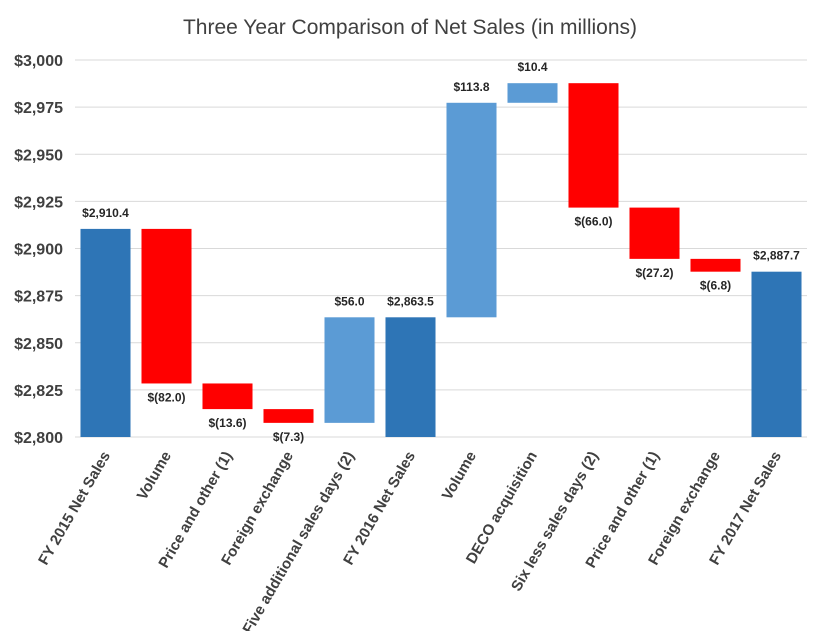 This screenshot has height=631, width=821. I want to click on y-tick-label: $2,925, so click(38, 202).